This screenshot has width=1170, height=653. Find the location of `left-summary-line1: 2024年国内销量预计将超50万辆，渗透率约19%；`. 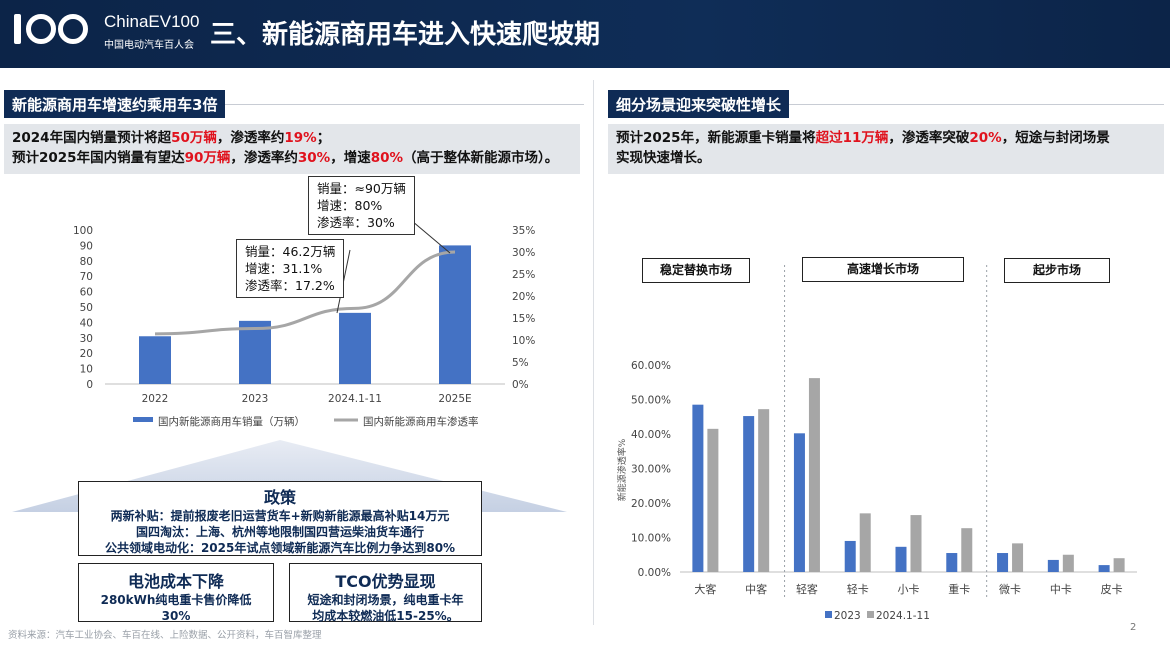

left-summary-line1: 2024年国内销量预计将超50万辆，渗透率约19%； is located at coordinates (171, 138).